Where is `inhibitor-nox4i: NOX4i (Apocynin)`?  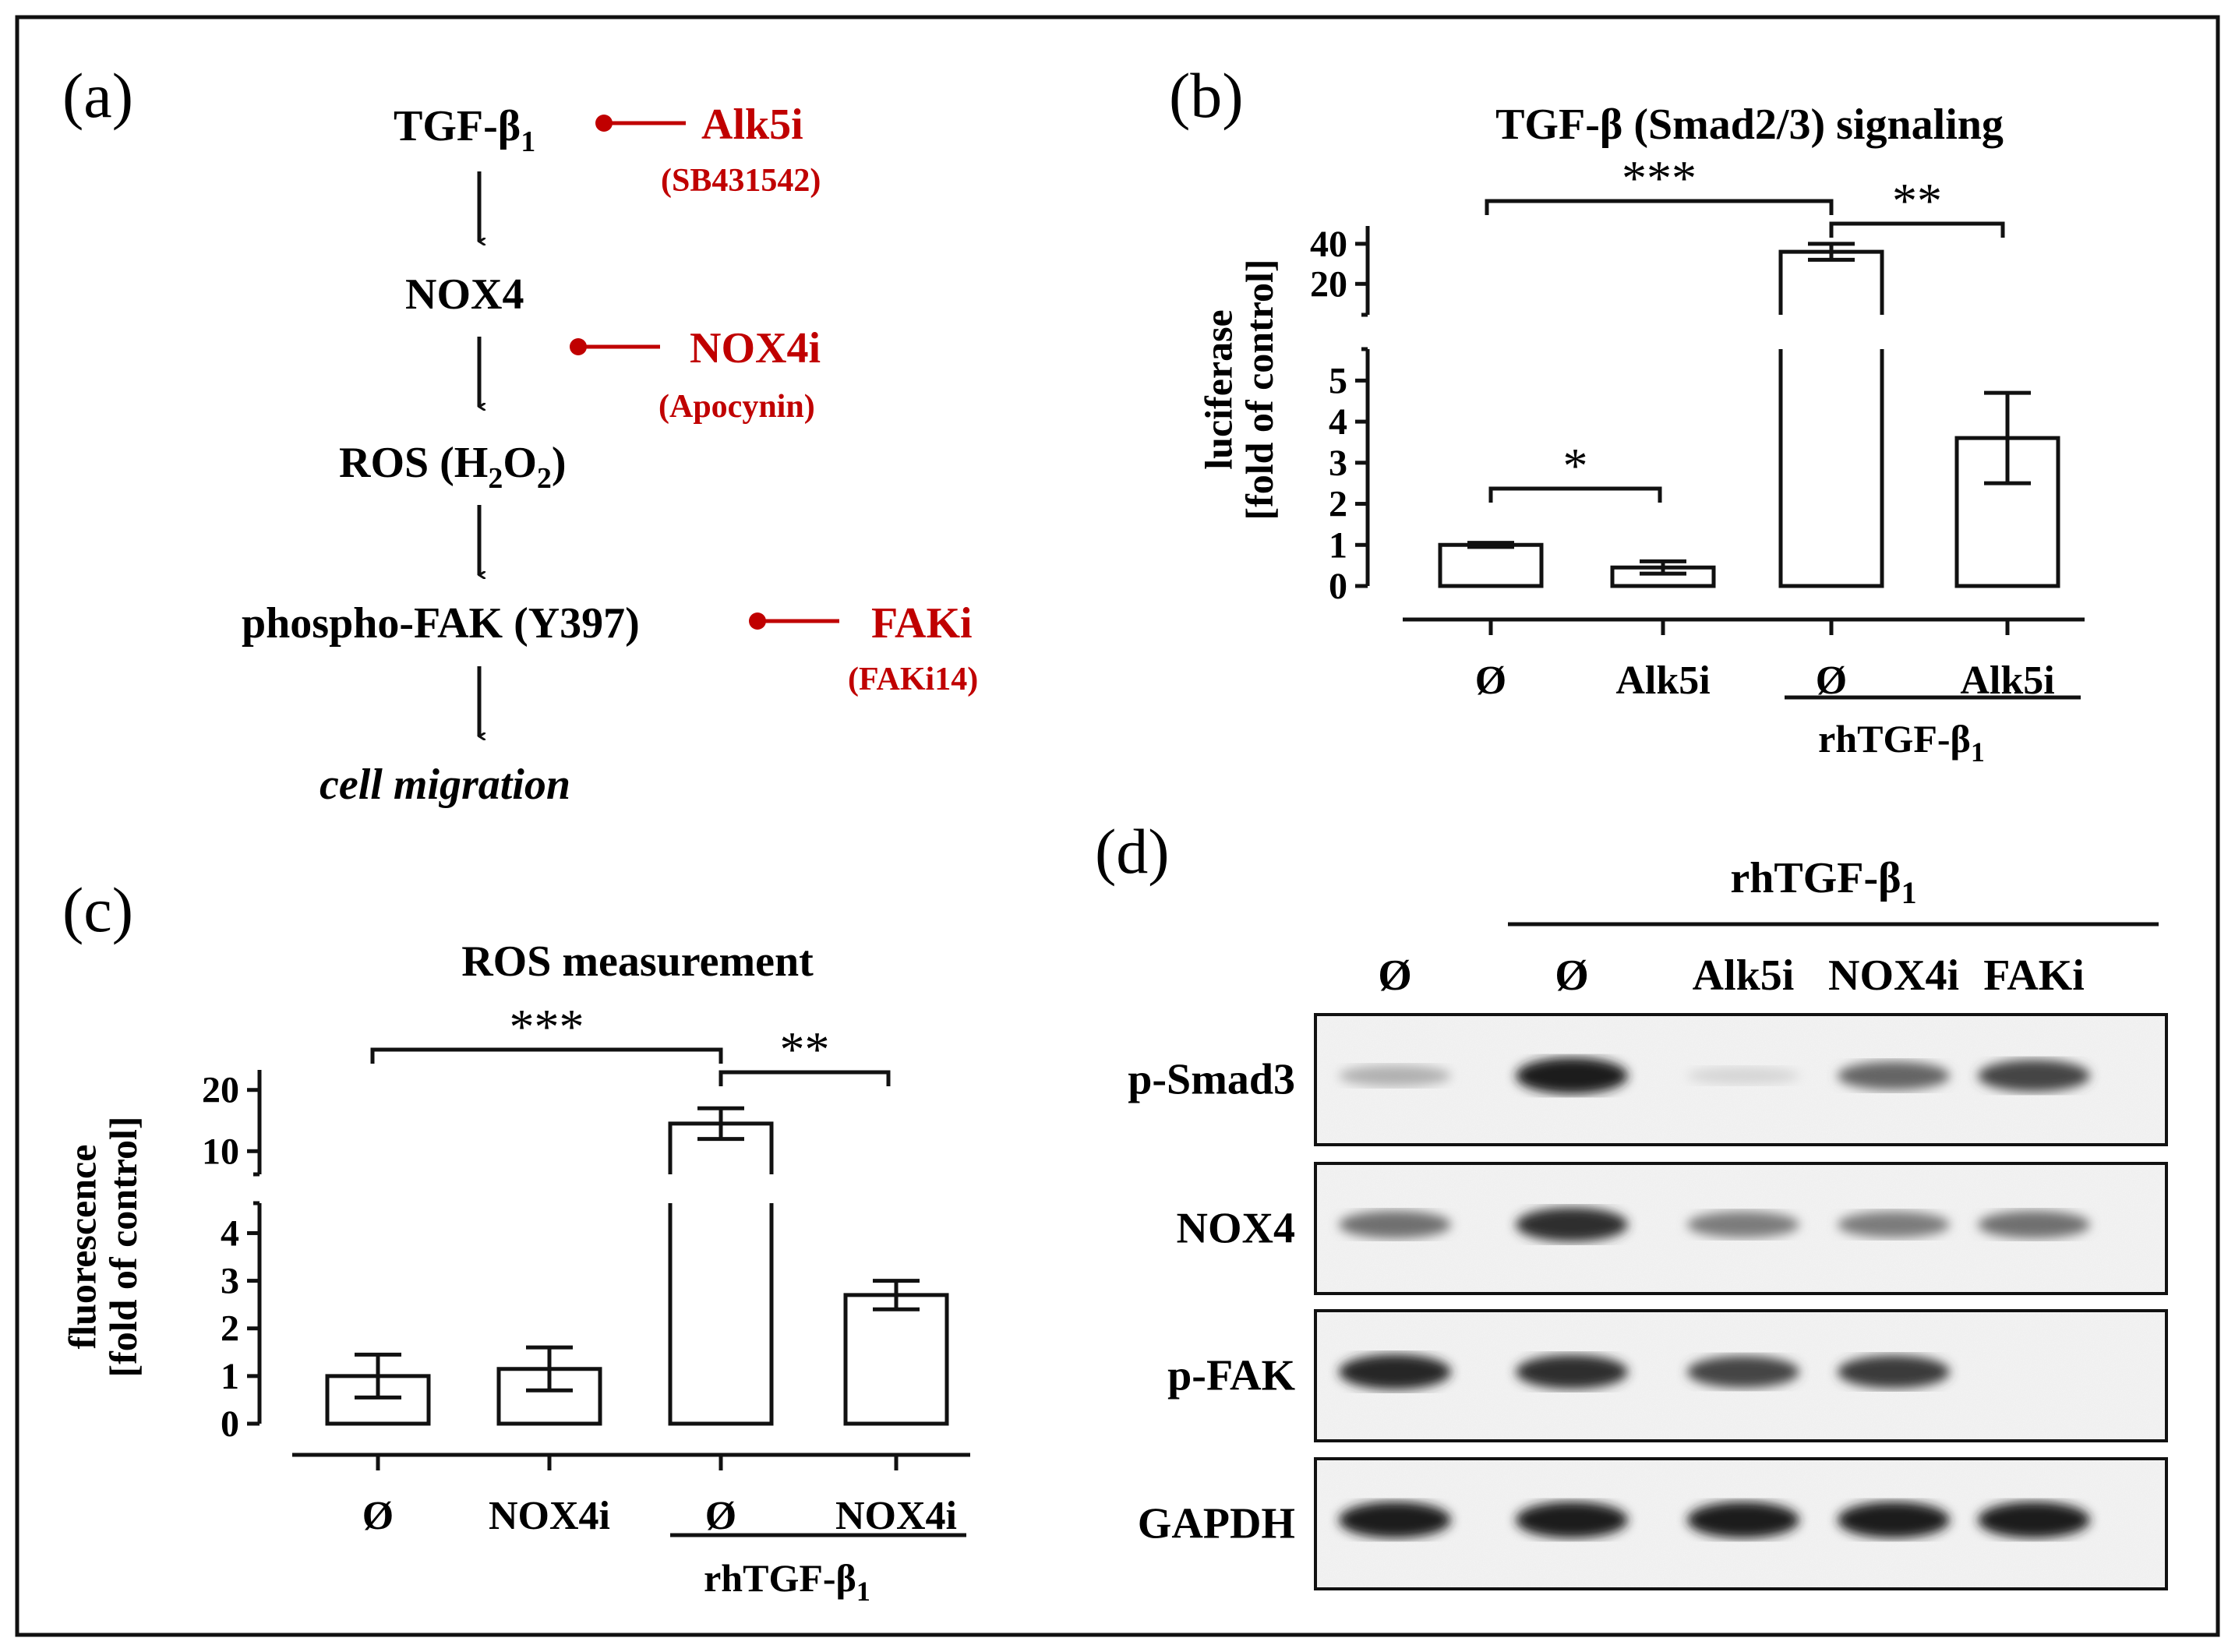 inhibitor-nox4i: NOX4i (Apocynin) is located at coordinates (695, 375).